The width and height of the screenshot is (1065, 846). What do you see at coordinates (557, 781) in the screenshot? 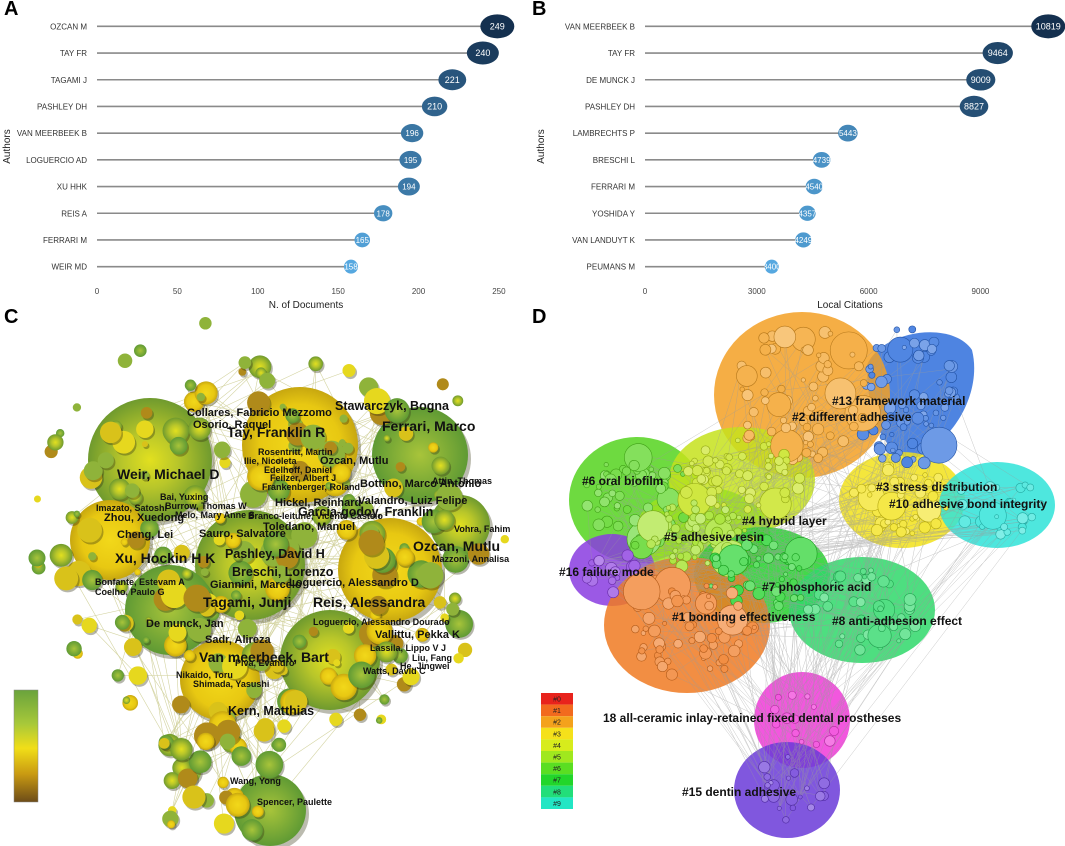
I see `network-d-legend-label: #7` at bounding box center [557, 781].